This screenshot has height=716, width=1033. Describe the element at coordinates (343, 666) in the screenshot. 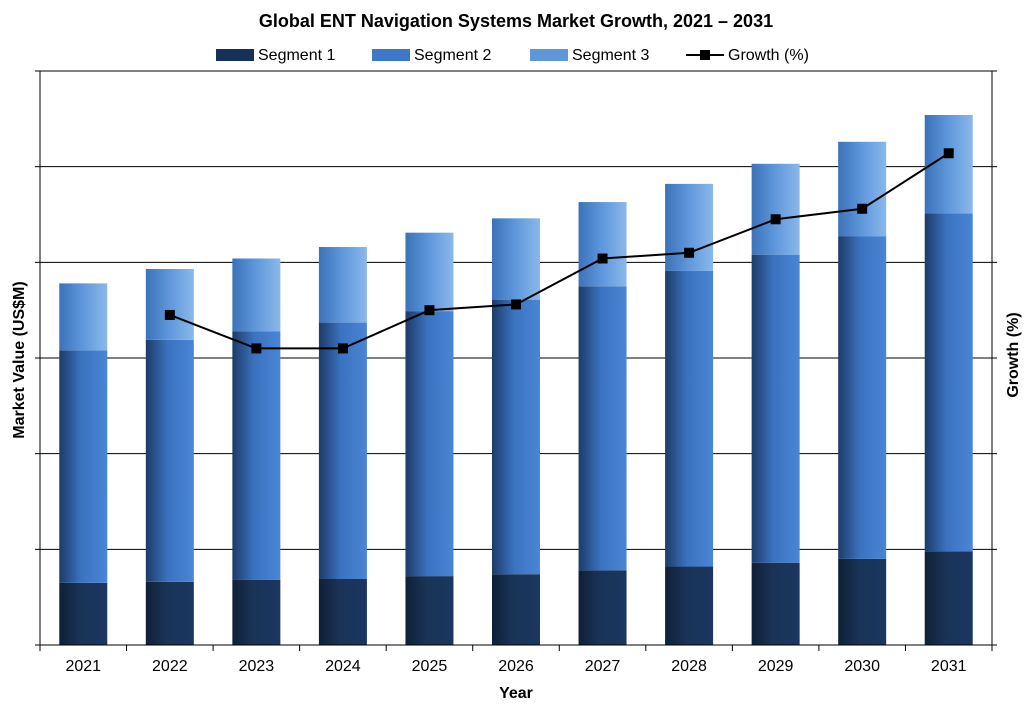

I see `x-tick-label: 2024` at that location.